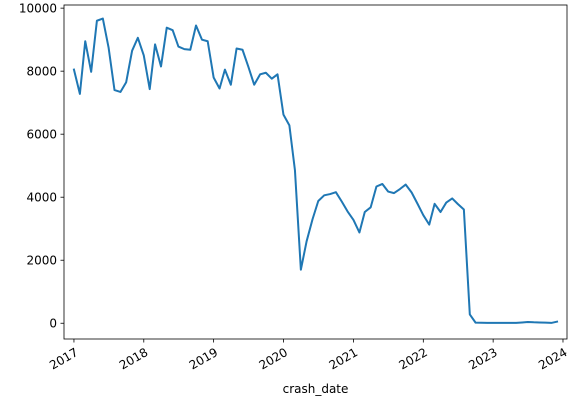  I want to click on x-tick-label: 2022, so click(412, 358).